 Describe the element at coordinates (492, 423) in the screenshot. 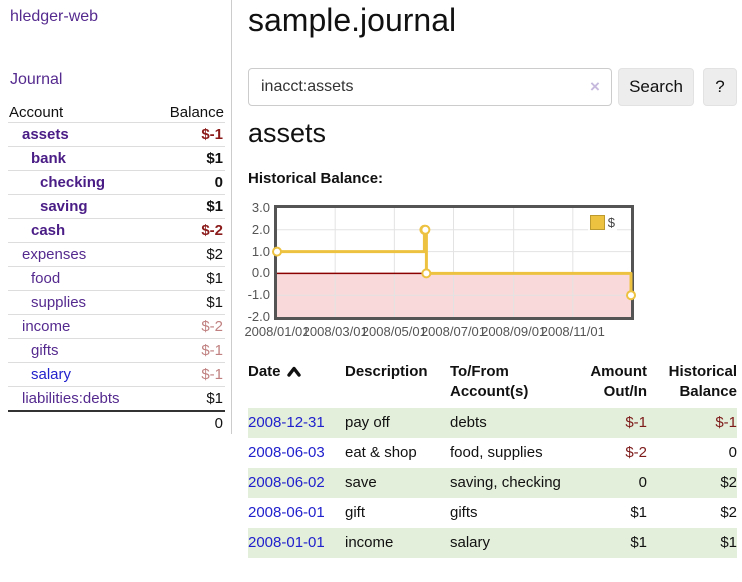

I see `register-row: 2008-12-31 pay off debts $-1 $-1` at that location.